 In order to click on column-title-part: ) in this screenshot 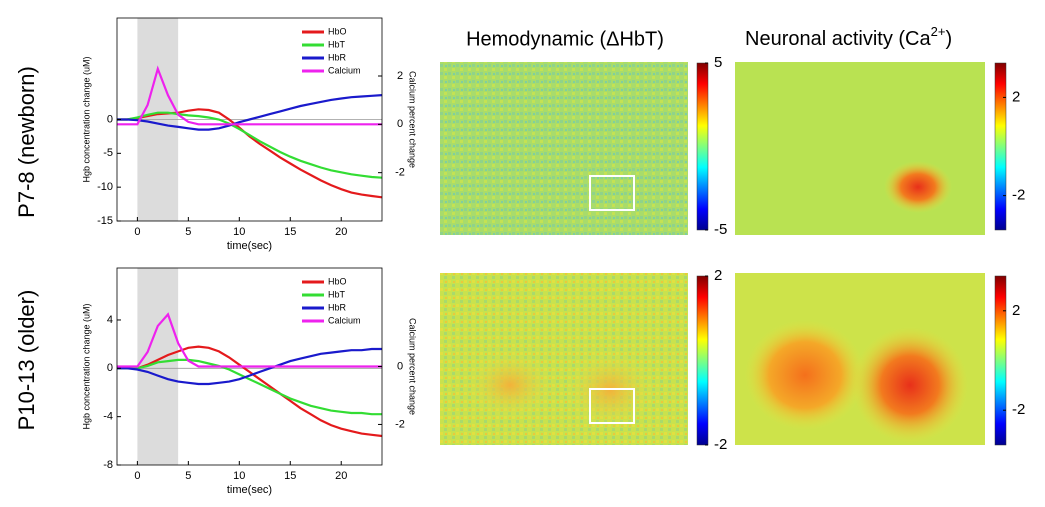, I will do `click(948, 39)`.